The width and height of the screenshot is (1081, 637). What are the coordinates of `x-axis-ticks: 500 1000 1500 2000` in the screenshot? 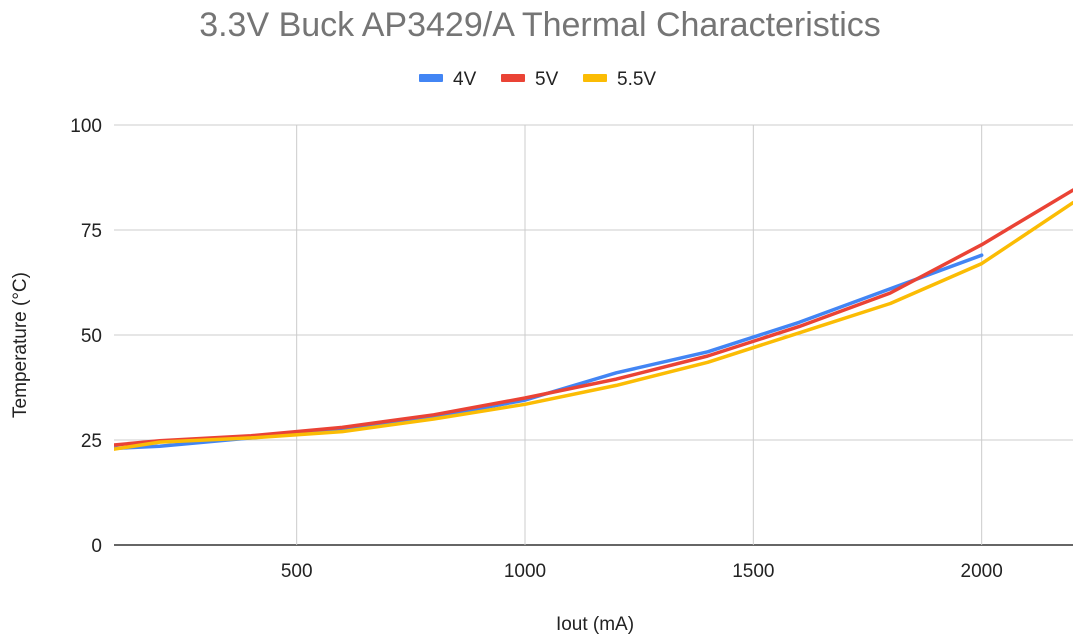 It's located at (642, 571).